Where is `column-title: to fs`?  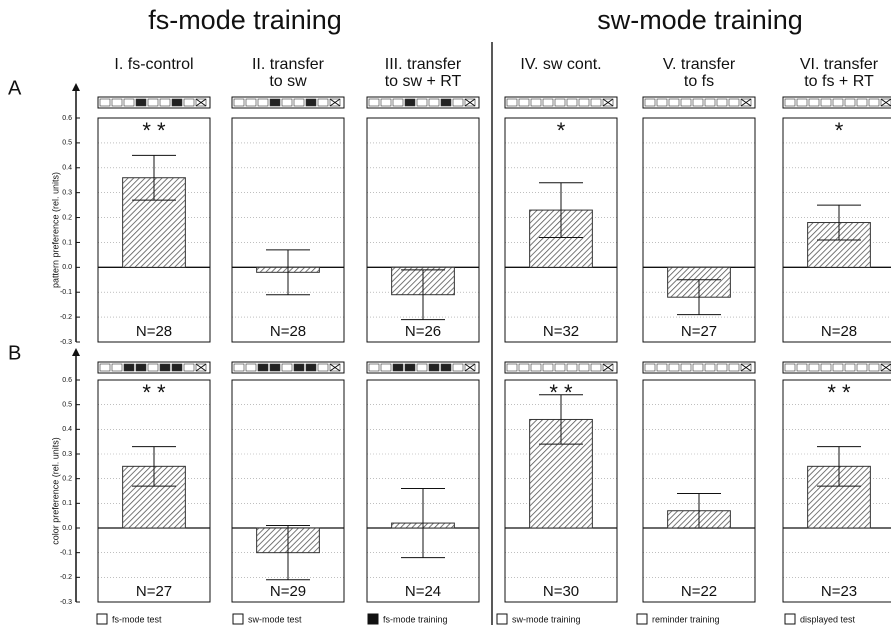
column-title: to fs is located at coordinates (699, 81).